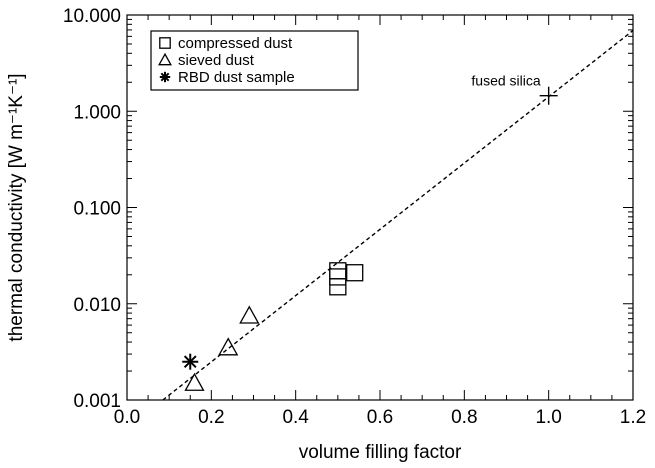  Describe the element at coordinates (97, 401) in the screenshot. I see `y-tick-label: 0.001` at that location.